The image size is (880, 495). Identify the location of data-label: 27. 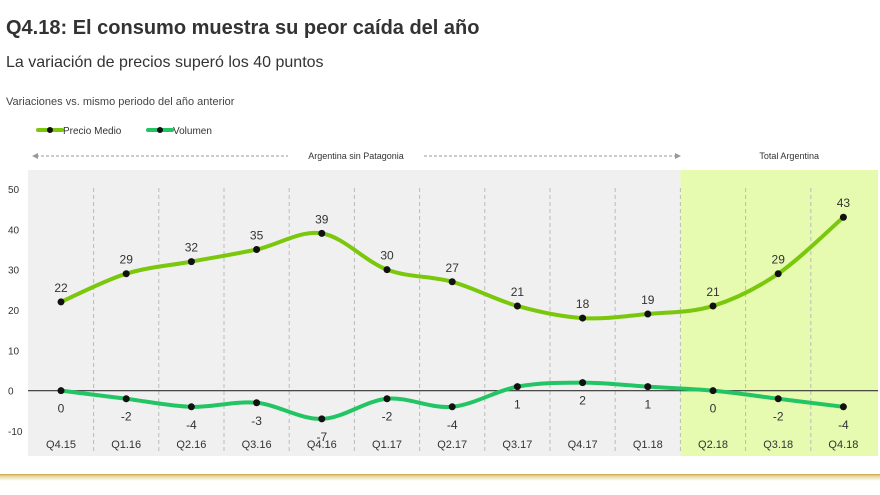
(453, 268).